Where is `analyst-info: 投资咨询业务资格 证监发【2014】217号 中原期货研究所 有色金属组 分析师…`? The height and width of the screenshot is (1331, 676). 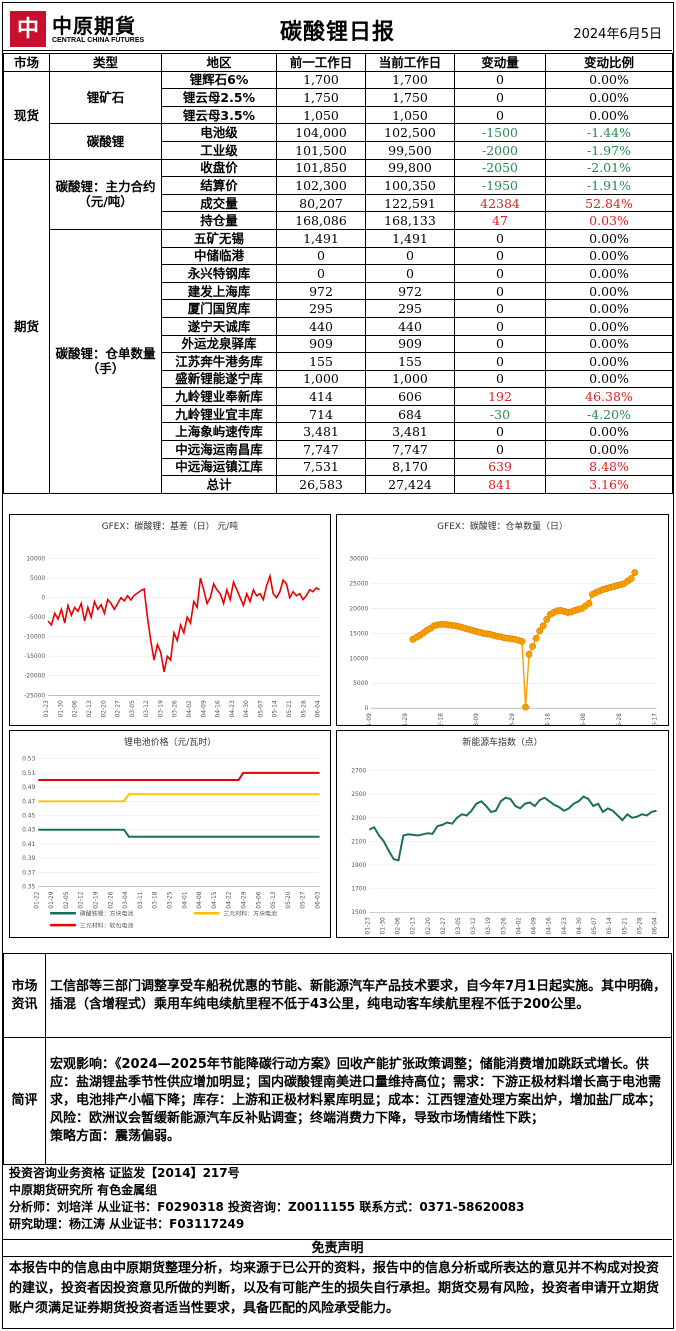 analyst-info: 投资咨询业务资格 证监发【2014】217号 中原期货研究所 有色金属组 分析师… is located at coordinates (337, 1198).